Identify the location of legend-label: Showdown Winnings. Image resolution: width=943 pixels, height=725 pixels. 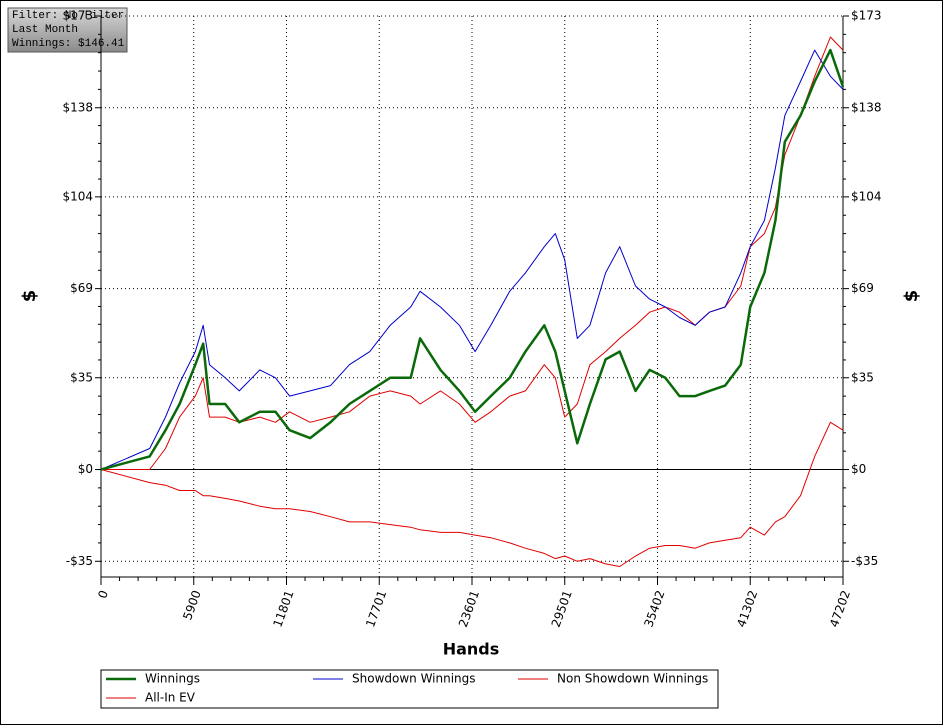
(414, 679).